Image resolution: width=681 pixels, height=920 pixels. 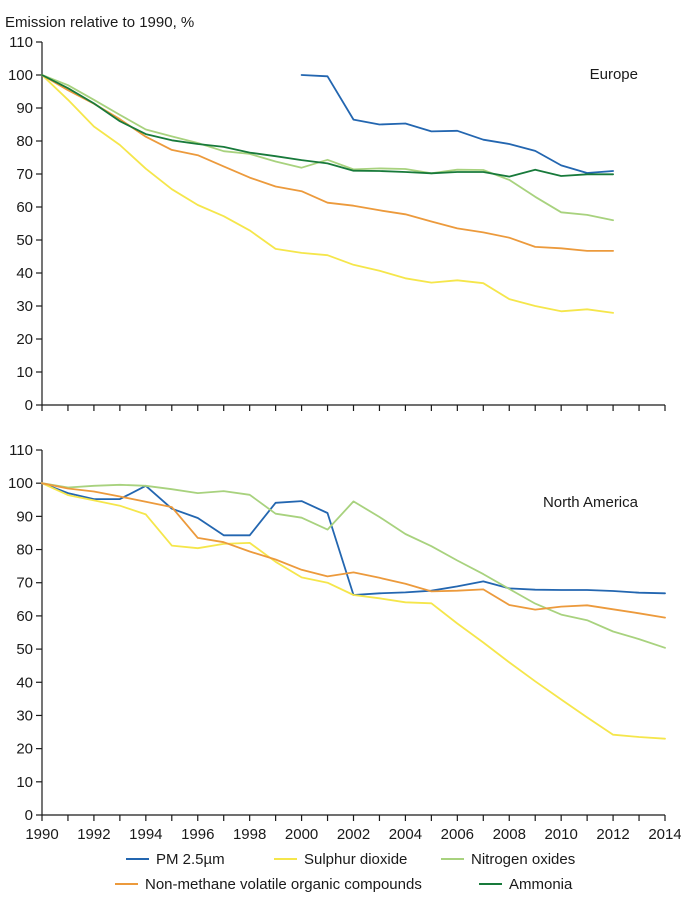 I want to click on legend-label: PM 2.5µm, so click(x=190, y=859).